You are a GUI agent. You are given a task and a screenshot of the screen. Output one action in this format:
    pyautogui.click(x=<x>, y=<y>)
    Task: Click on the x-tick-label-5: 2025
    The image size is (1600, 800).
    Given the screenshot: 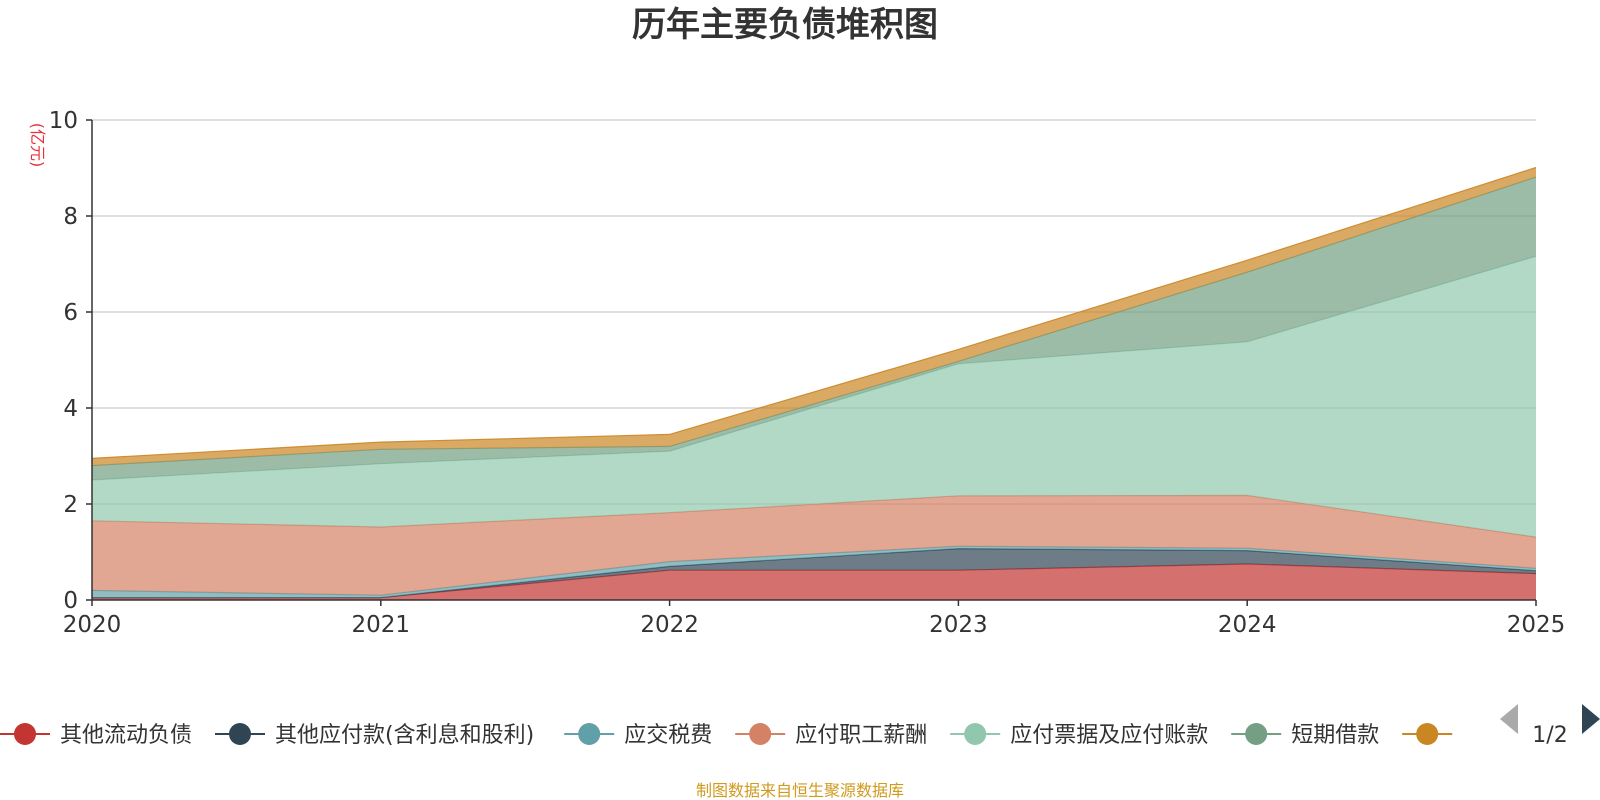 What is the action you would take?
    pyautogui.click(x=1536, y=625)
    